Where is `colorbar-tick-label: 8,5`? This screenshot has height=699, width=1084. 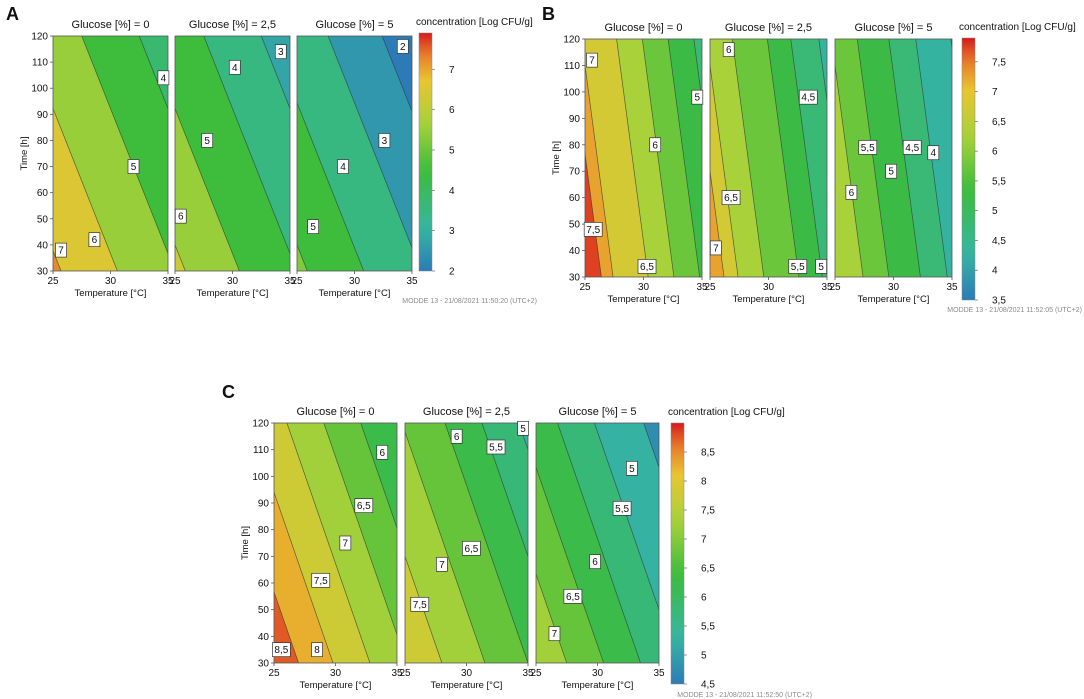
colorbar-tick-label: 8,5 is located at coordinates (708, 453).